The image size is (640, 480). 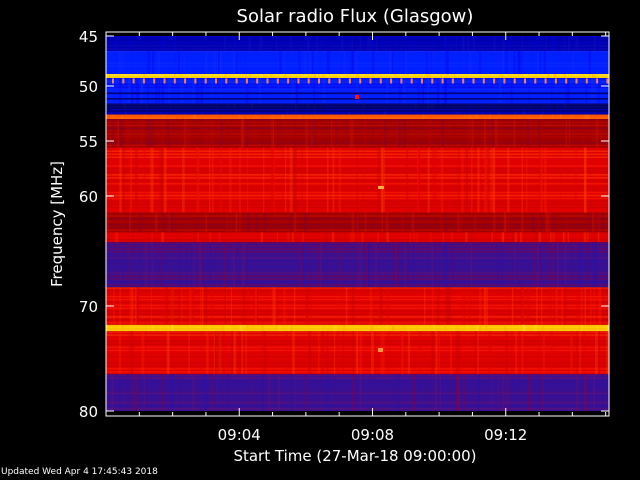 I want to click on y-axis-label: Frequency [MHz], so click(x=57, y=224).